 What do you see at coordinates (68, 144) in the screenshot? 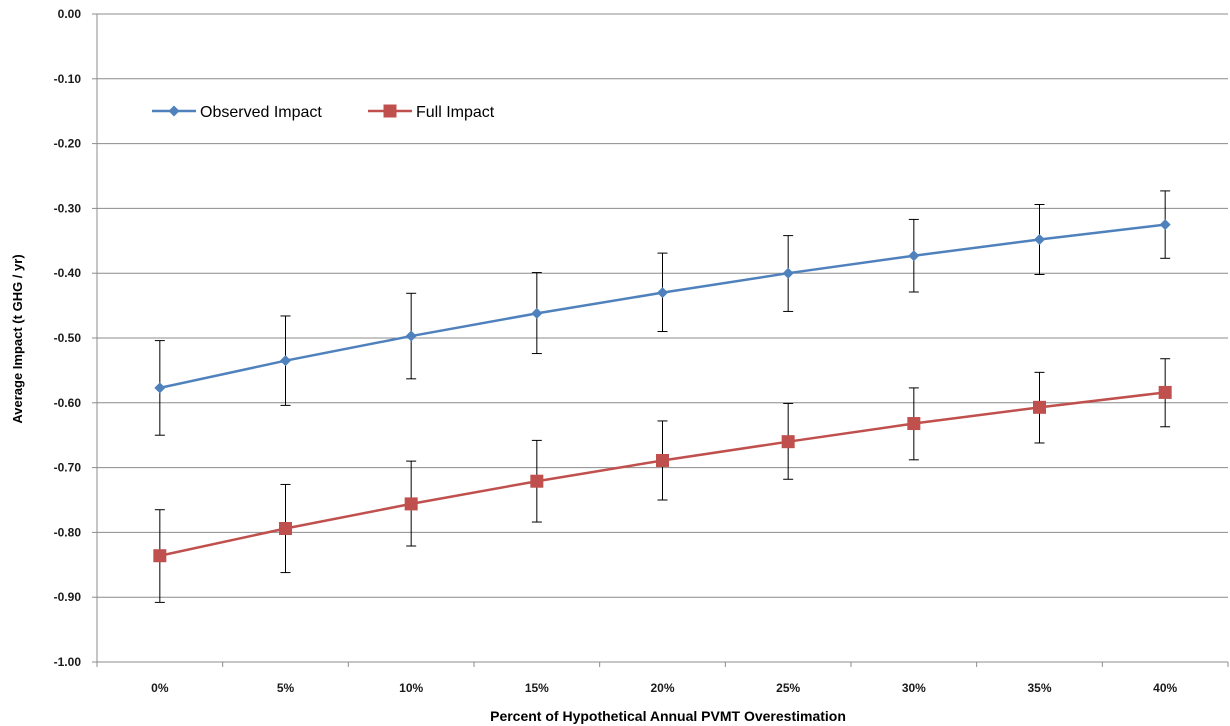
I see `y-tick-label: -0.20` at bounding box center [68, 144].